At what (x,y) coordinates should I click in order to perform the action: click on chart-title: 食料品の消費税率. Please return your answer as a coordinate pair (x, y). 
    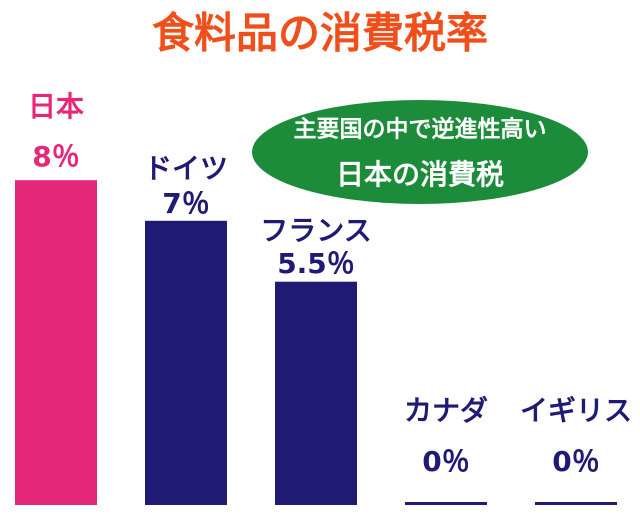
    Looking at the image, I should click on (320, 33).